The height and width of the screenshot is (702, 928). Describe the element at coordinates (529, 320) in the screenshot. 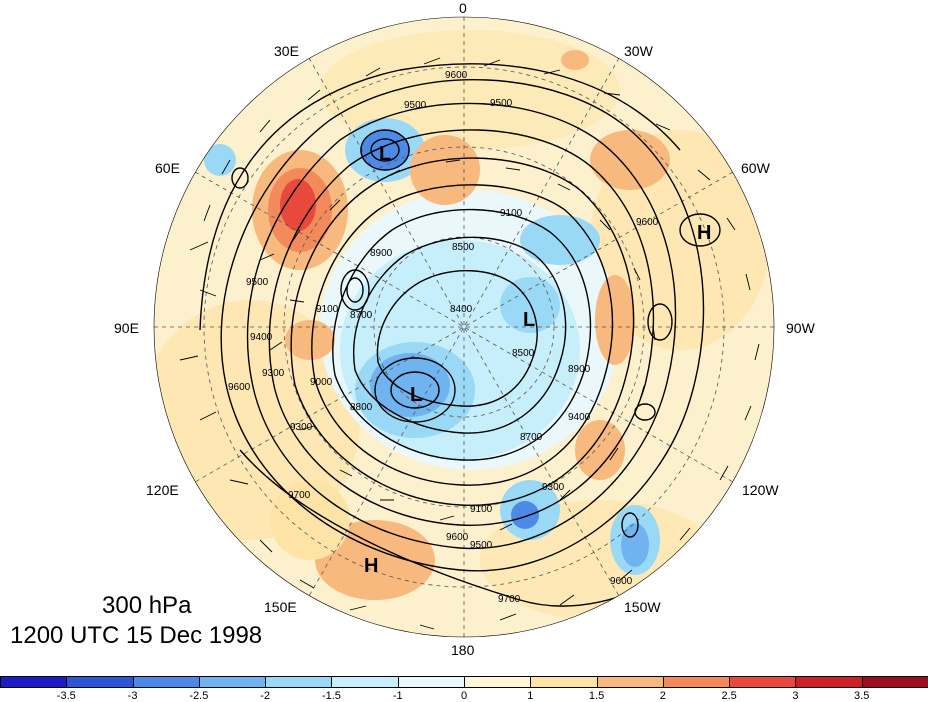

I see `low-center-canada: L` at that location.